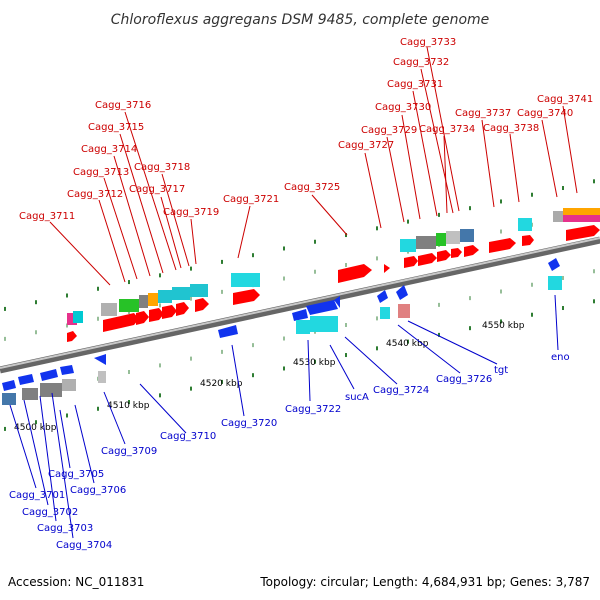 This screenshot has width=600, height=600. I want to click on gene-label: tgt, so click(501, 370).